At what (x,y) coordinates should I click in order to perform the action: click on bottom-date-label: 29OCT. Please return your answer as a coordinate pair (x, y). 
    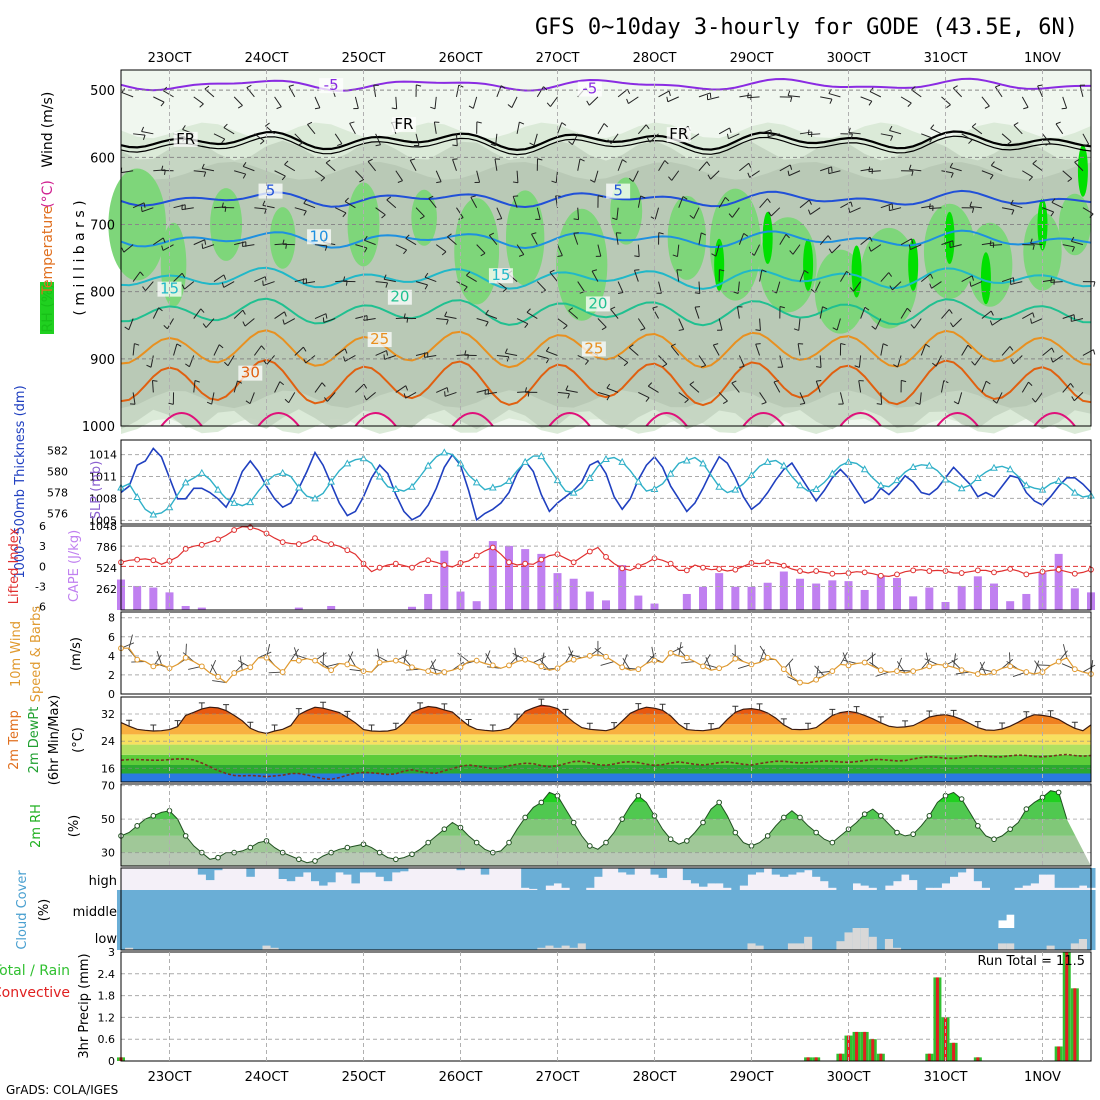
    Looking at the image, I should click on (752, 1077).